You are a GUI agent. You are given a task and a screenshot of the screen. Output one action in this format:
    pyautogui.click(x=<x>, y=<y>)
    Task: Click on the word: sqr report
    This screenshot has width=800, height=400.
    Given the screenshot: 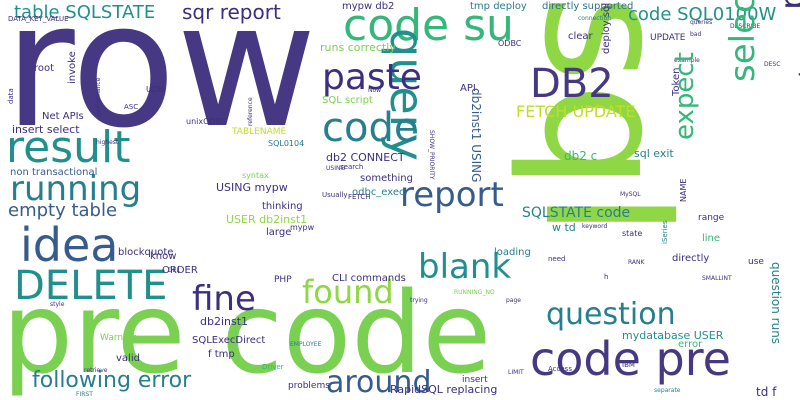 What is the action you would take?
    pyautogui.click(x=231, y=12)
    